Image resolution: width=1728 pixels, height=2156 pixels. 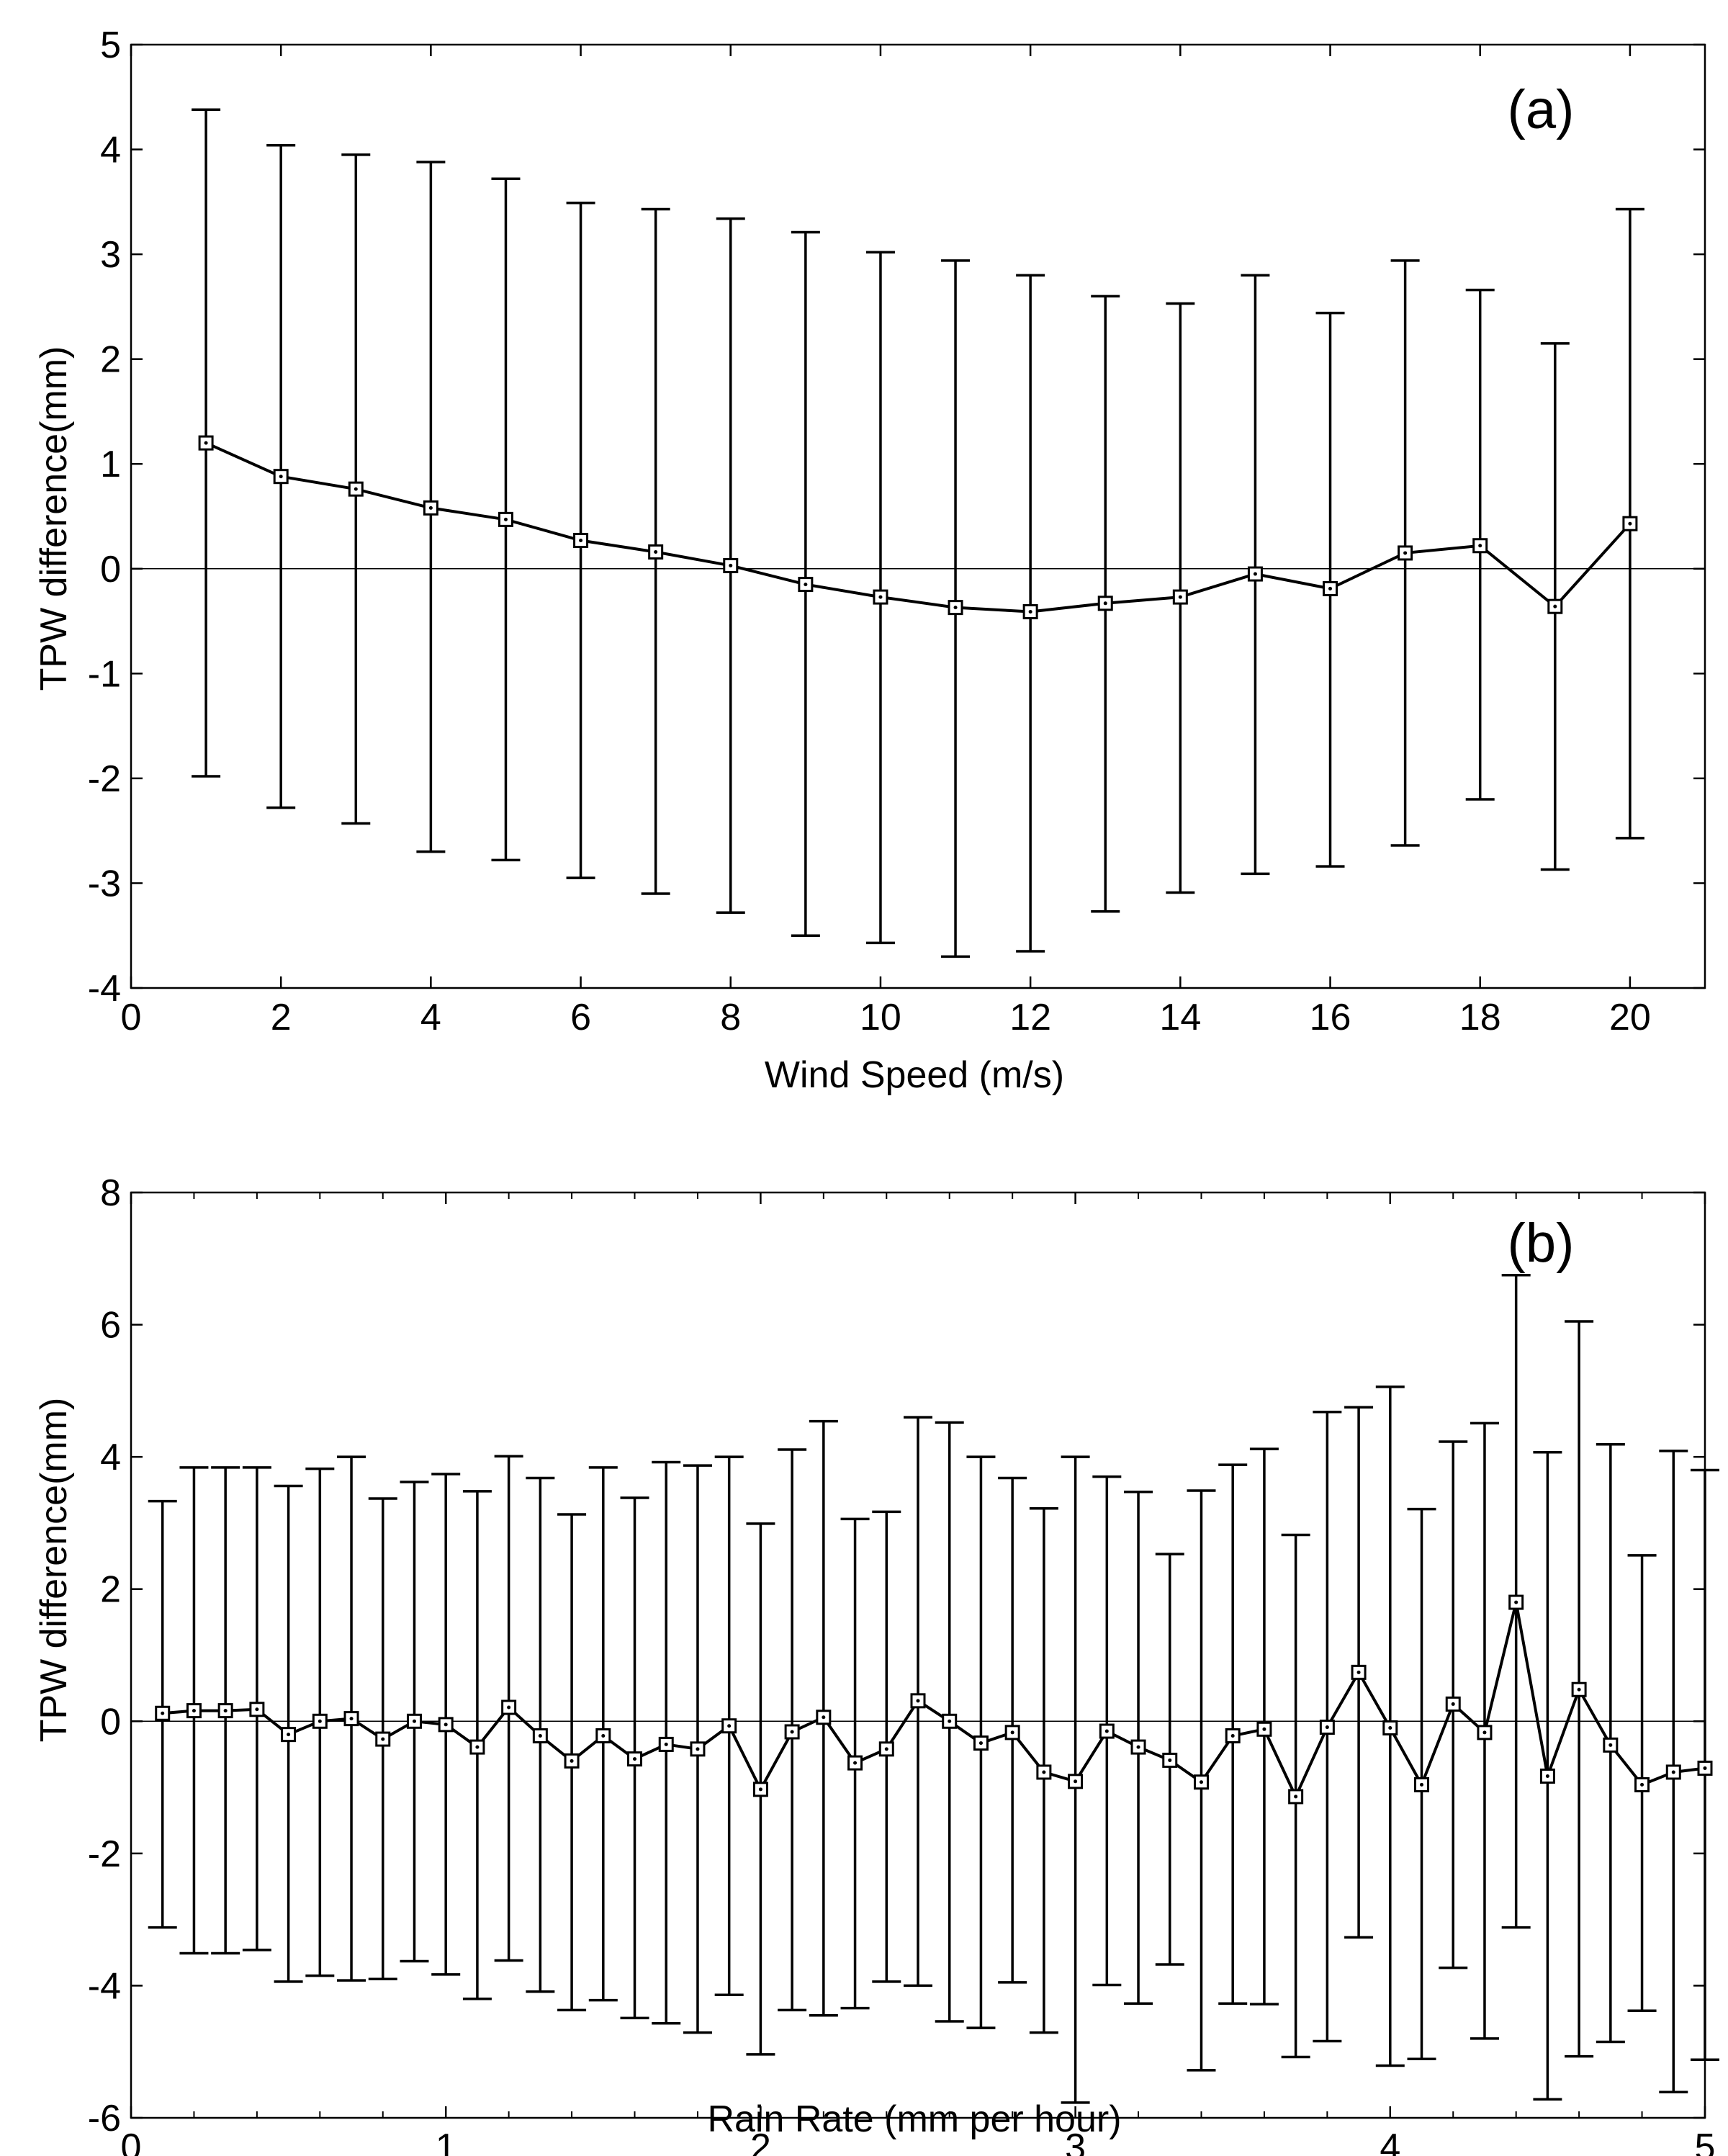 I want to click on y-tick-label: 0, so click(x=110, y=569).